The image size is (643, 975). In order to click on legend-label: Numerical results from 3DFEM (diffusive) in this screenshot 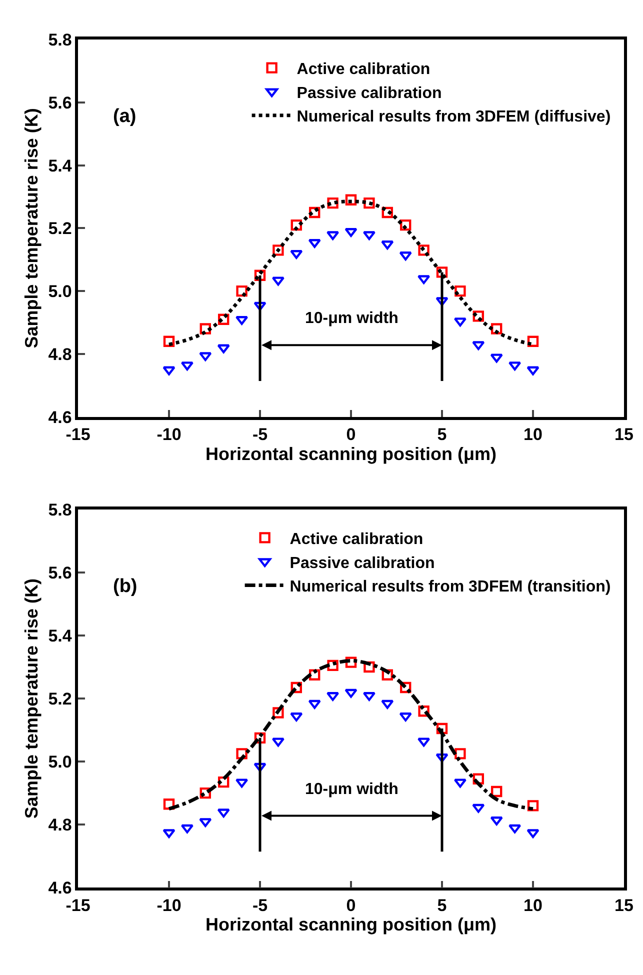, I will do `click(453, 117)`.